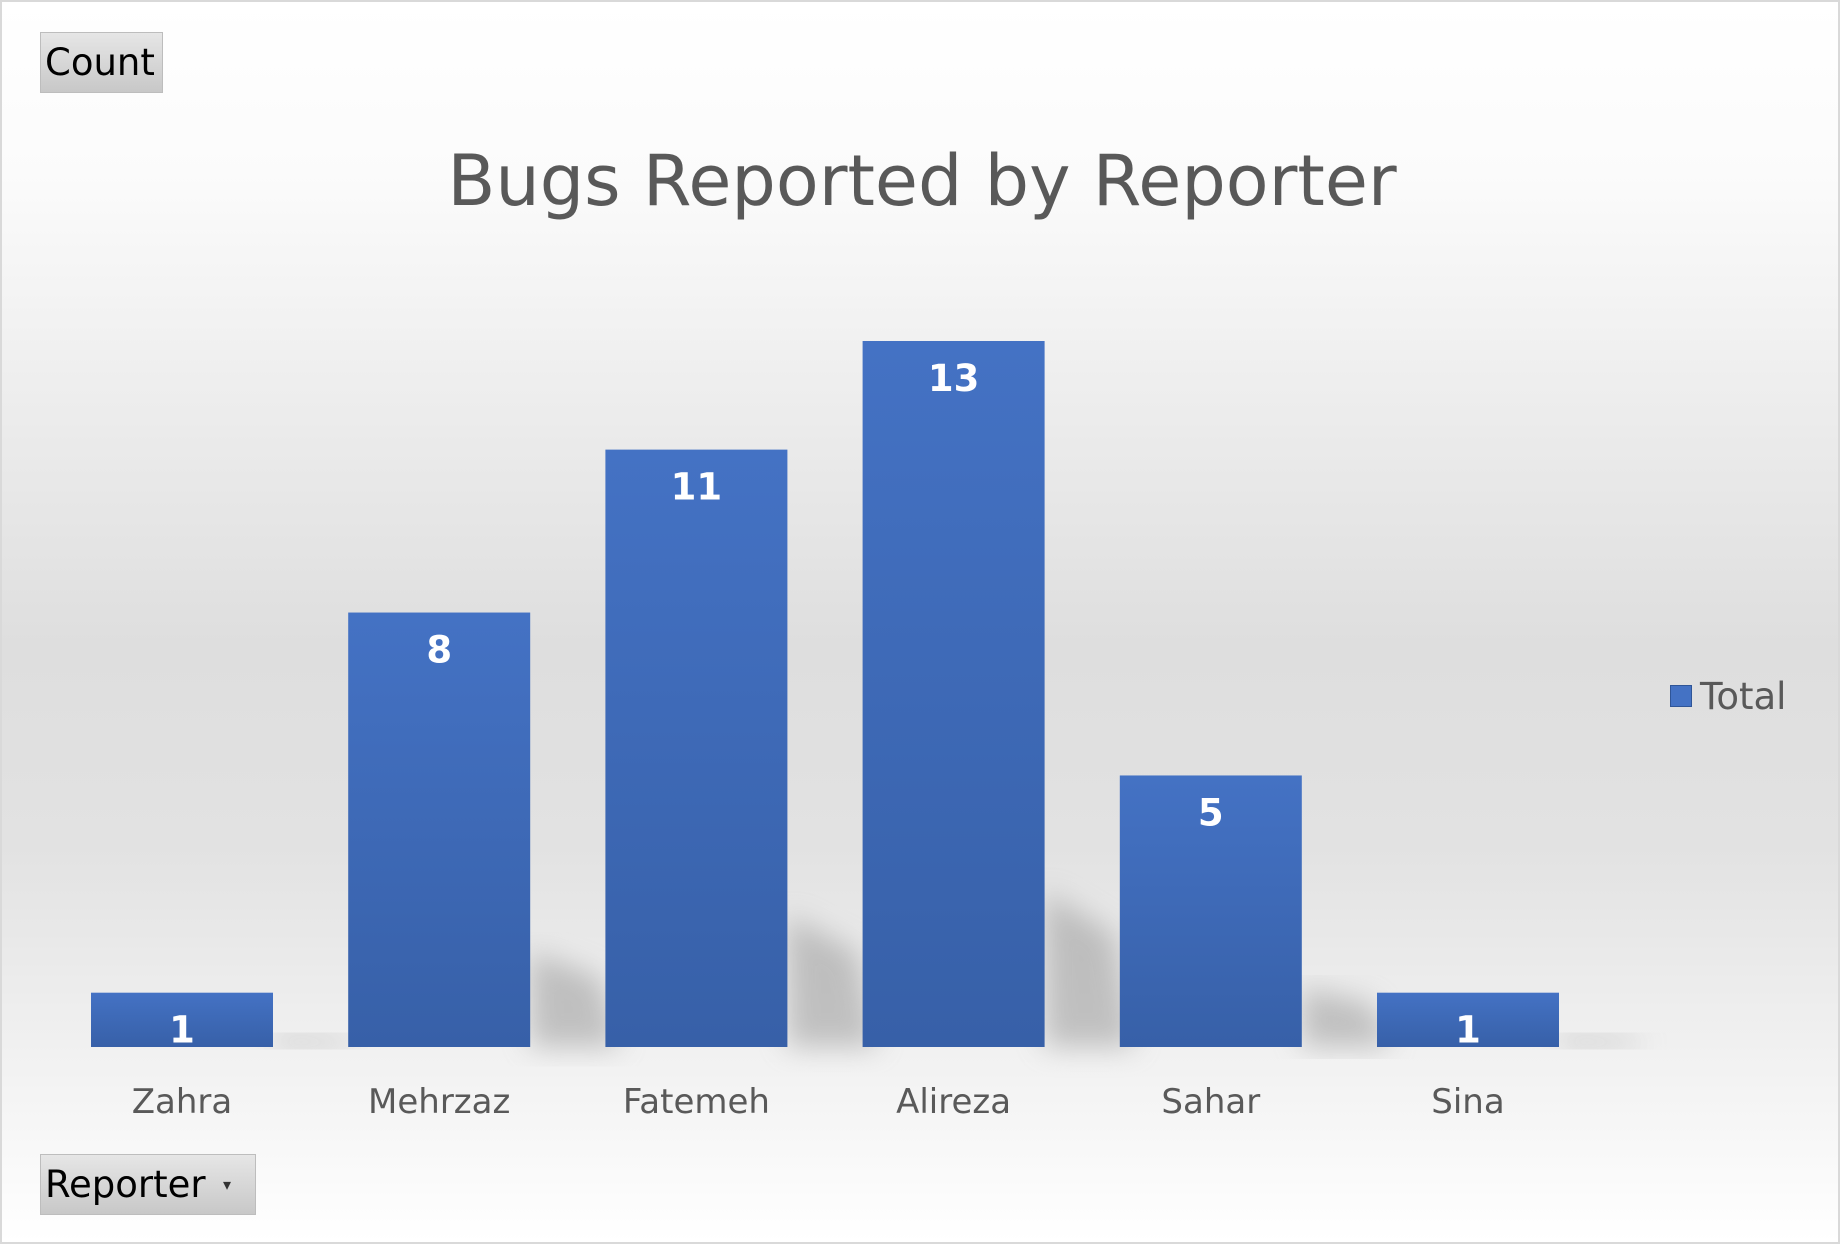 The image size is (1840, 1246). I want to click on bar-zahra, so click(182, 1019).